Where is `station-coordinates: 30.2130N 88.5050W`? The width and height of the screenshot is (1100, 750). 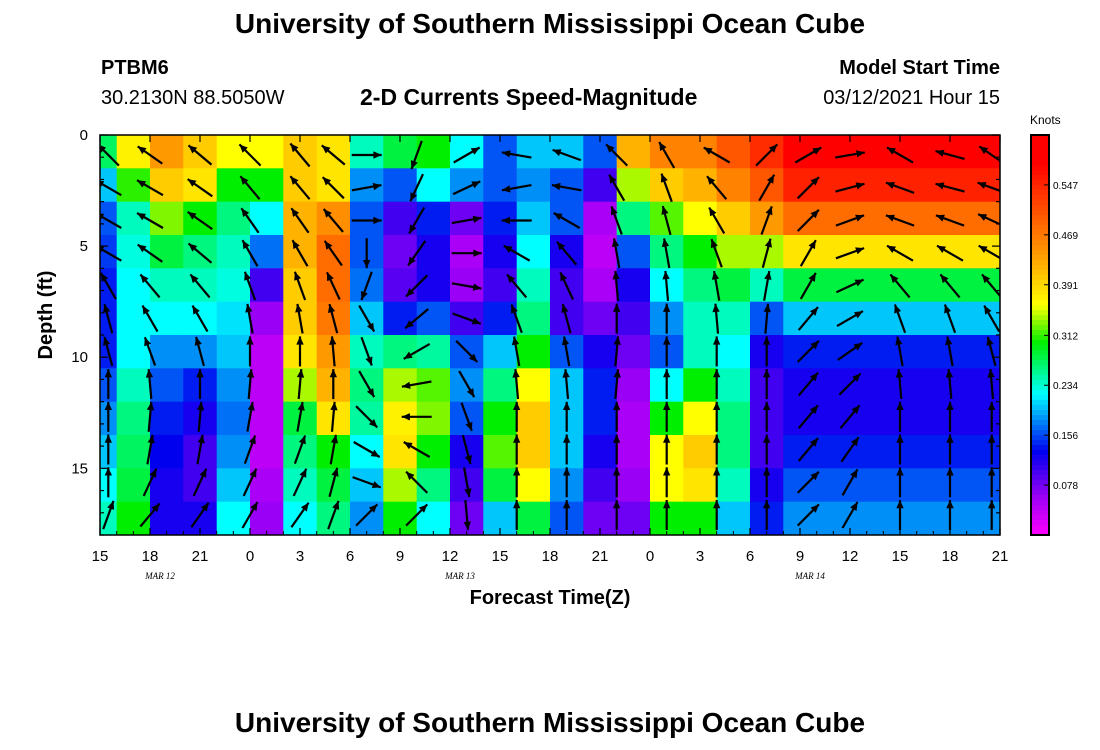 station-coordinates: 30.2130N 88.5050W is located at coordinates (193, 98).